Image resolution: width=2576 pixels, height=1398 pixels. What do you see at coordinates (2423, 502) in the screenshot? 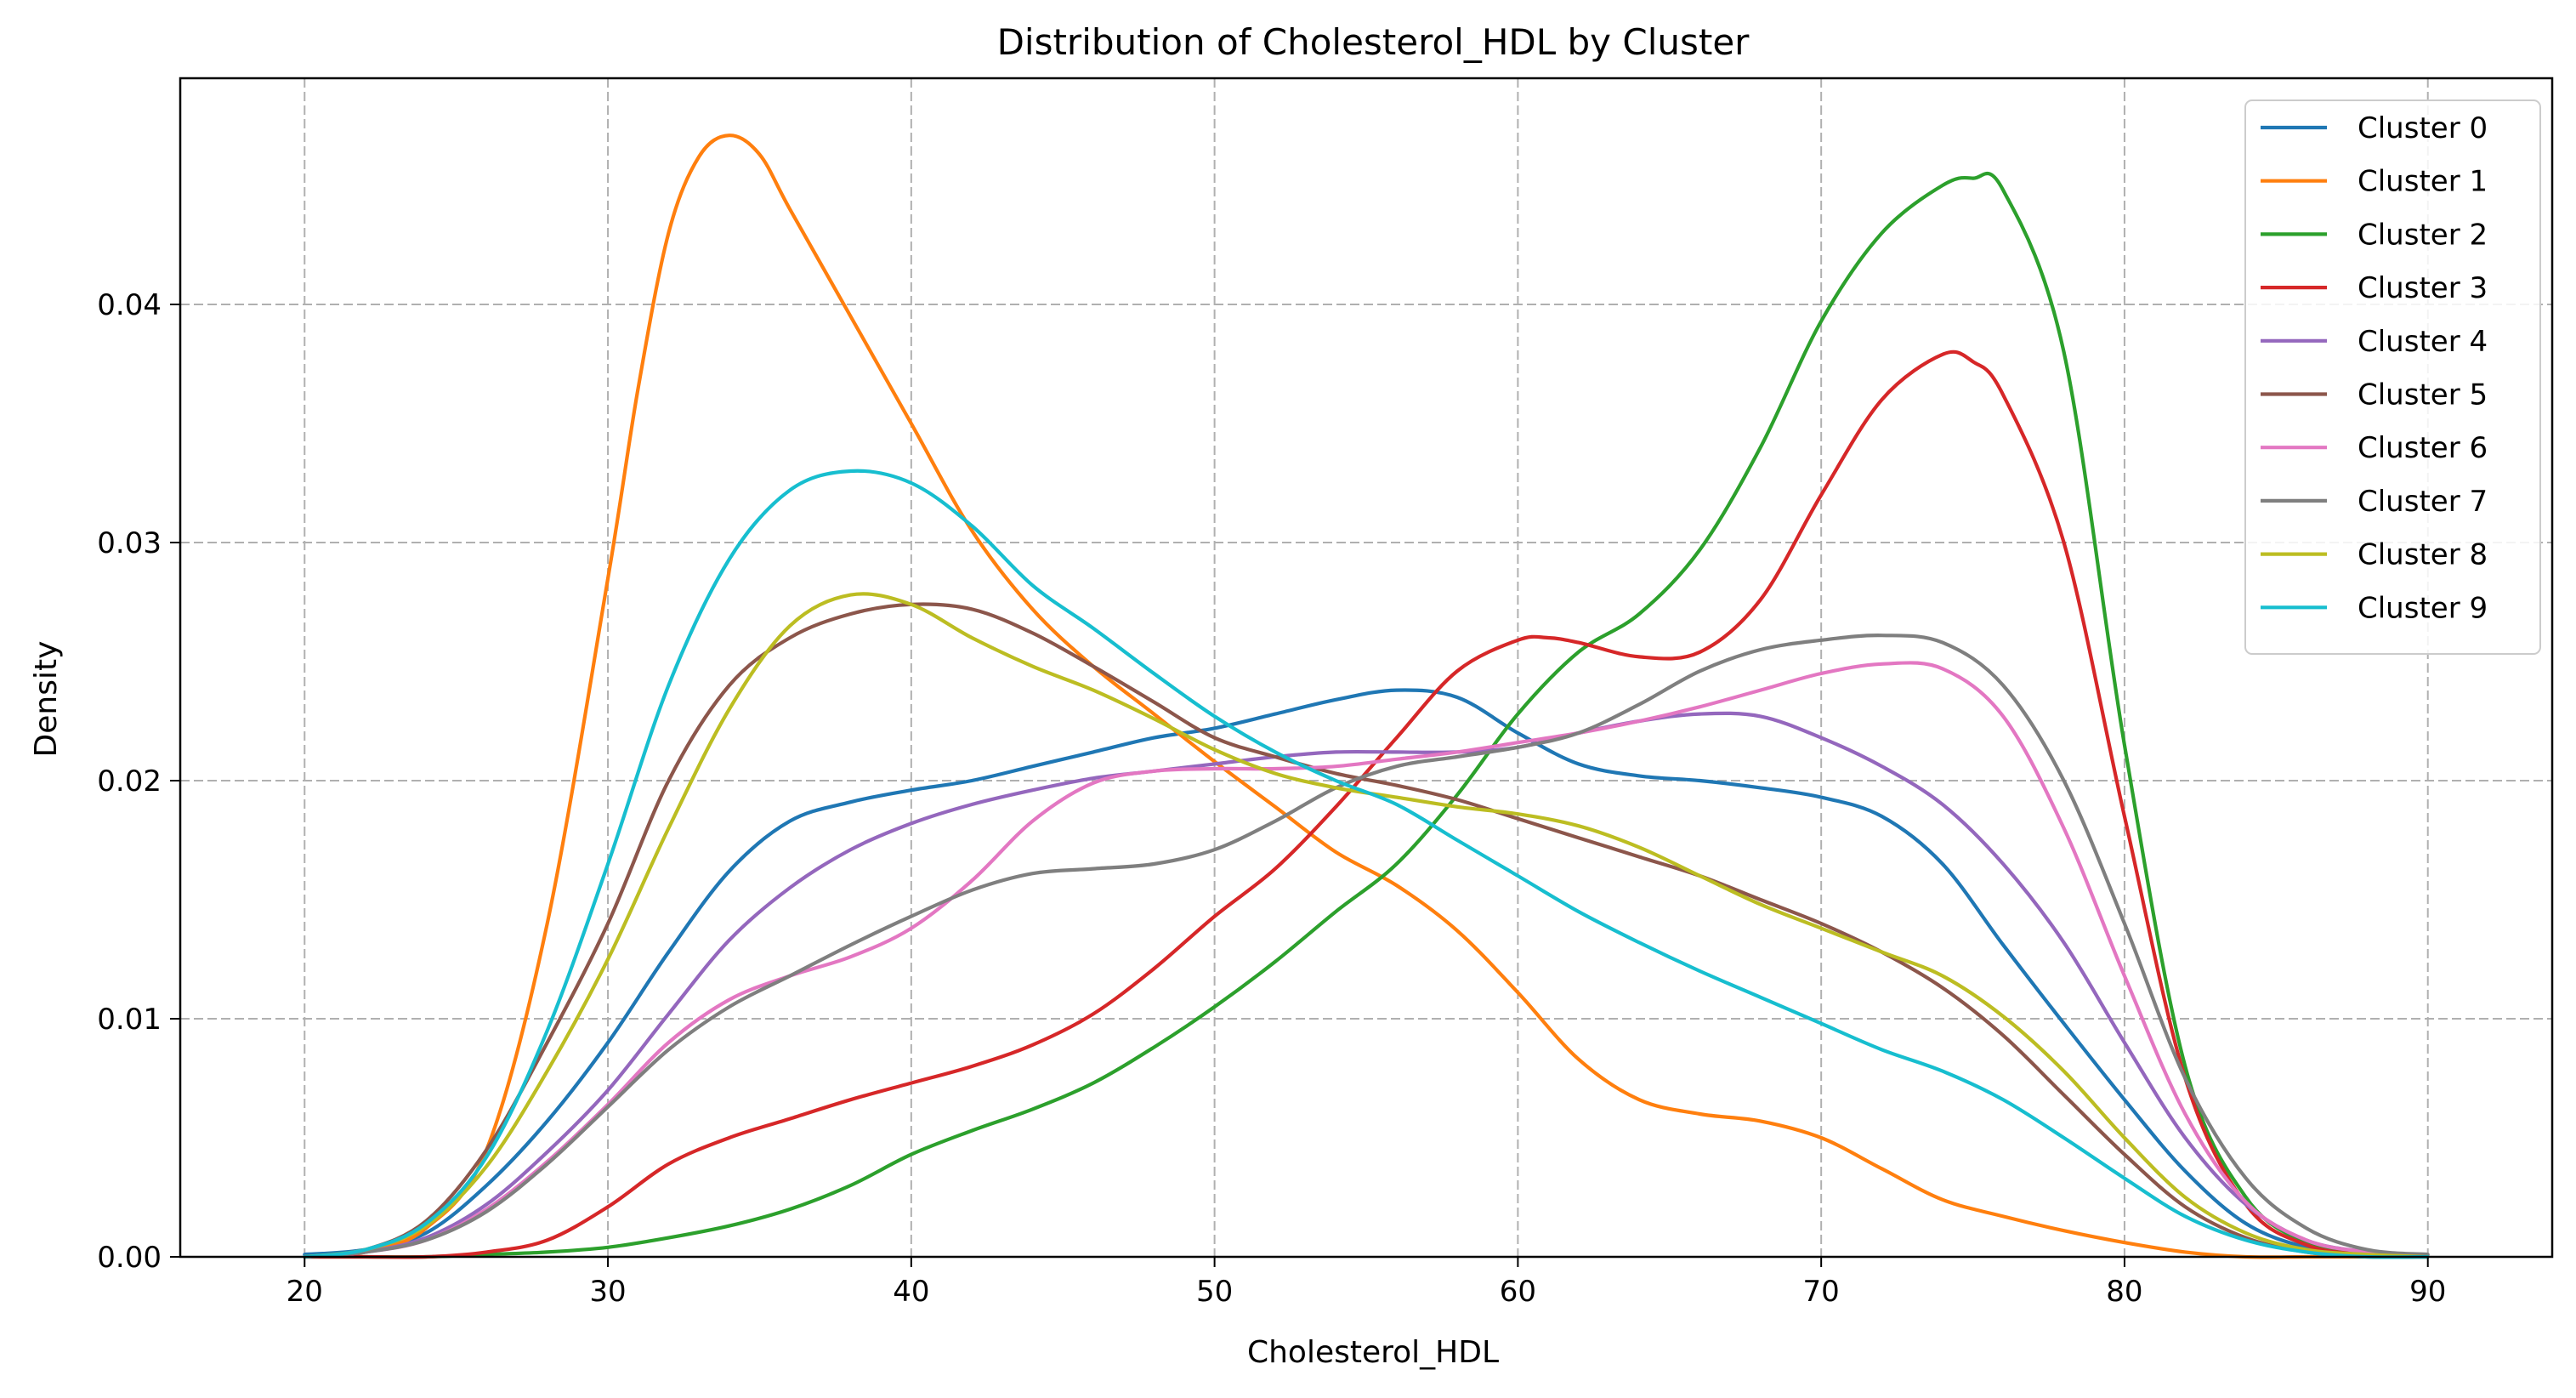
I see `legend-label: Cluster 7` at bounding box center [2423, 502].